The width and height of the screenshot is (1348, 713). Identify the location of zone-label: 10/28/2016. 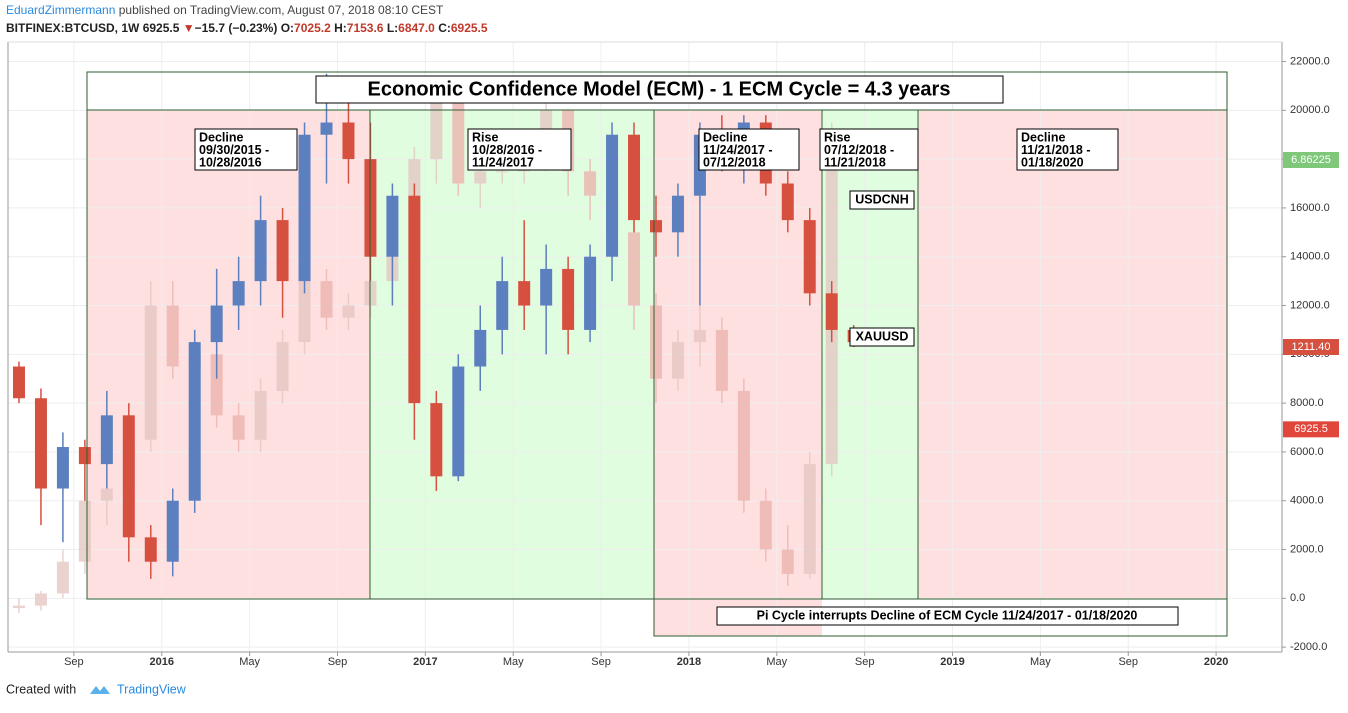
(230, 162).